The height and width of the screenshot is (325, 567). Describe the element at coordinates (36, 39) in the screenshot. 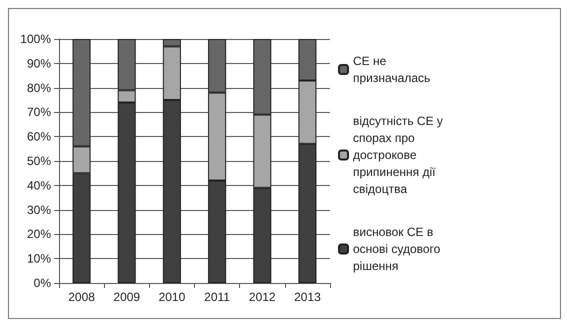

I see `y-tick-label: 100%` at that location.